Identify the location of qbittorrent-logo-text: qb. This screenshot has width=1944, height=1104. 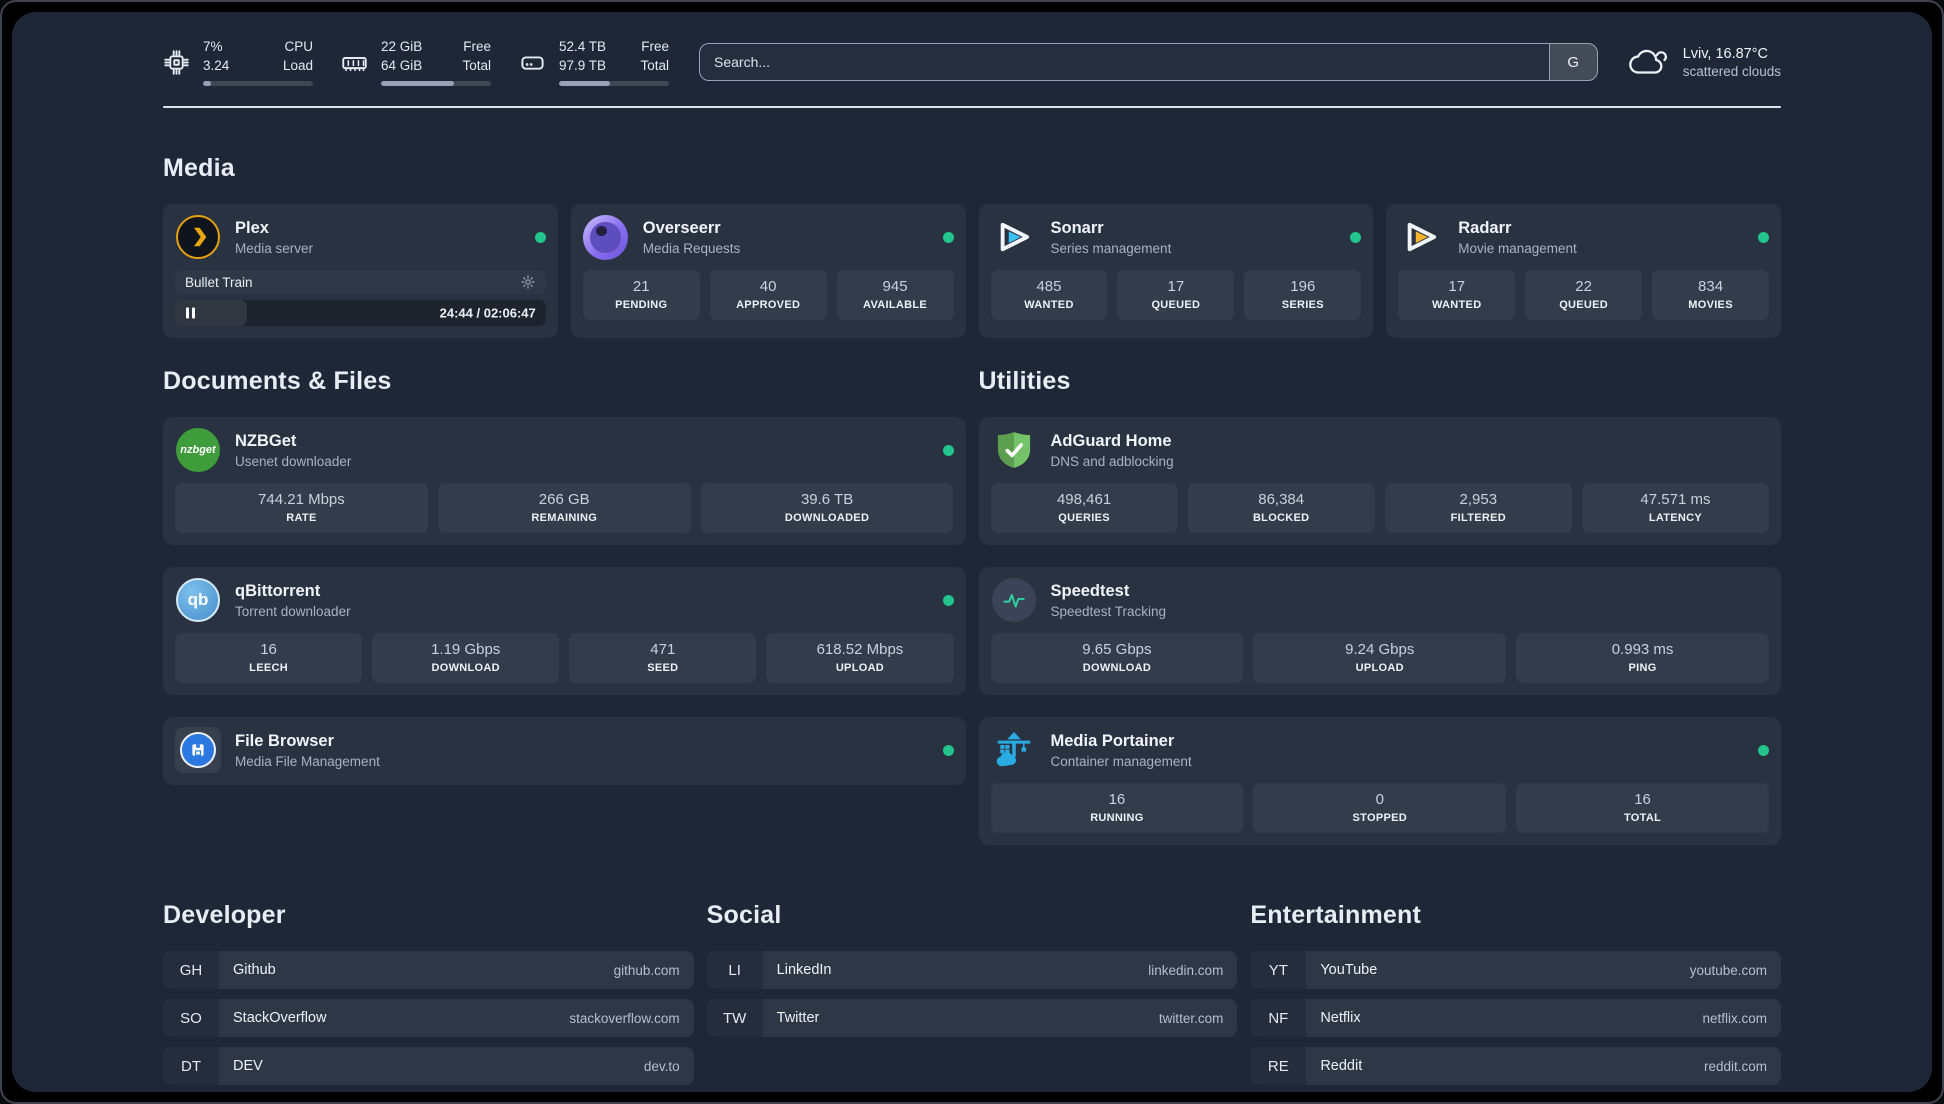
(198, 600).